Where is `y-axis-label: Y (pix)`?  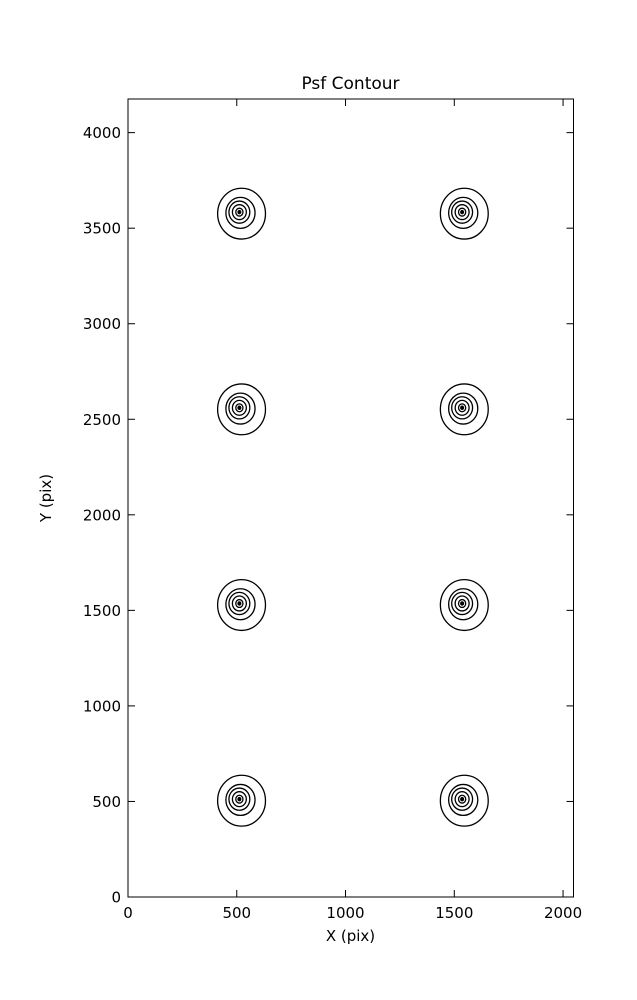
y-axis-label: Y (pix) is located at coordinates (46, 498).